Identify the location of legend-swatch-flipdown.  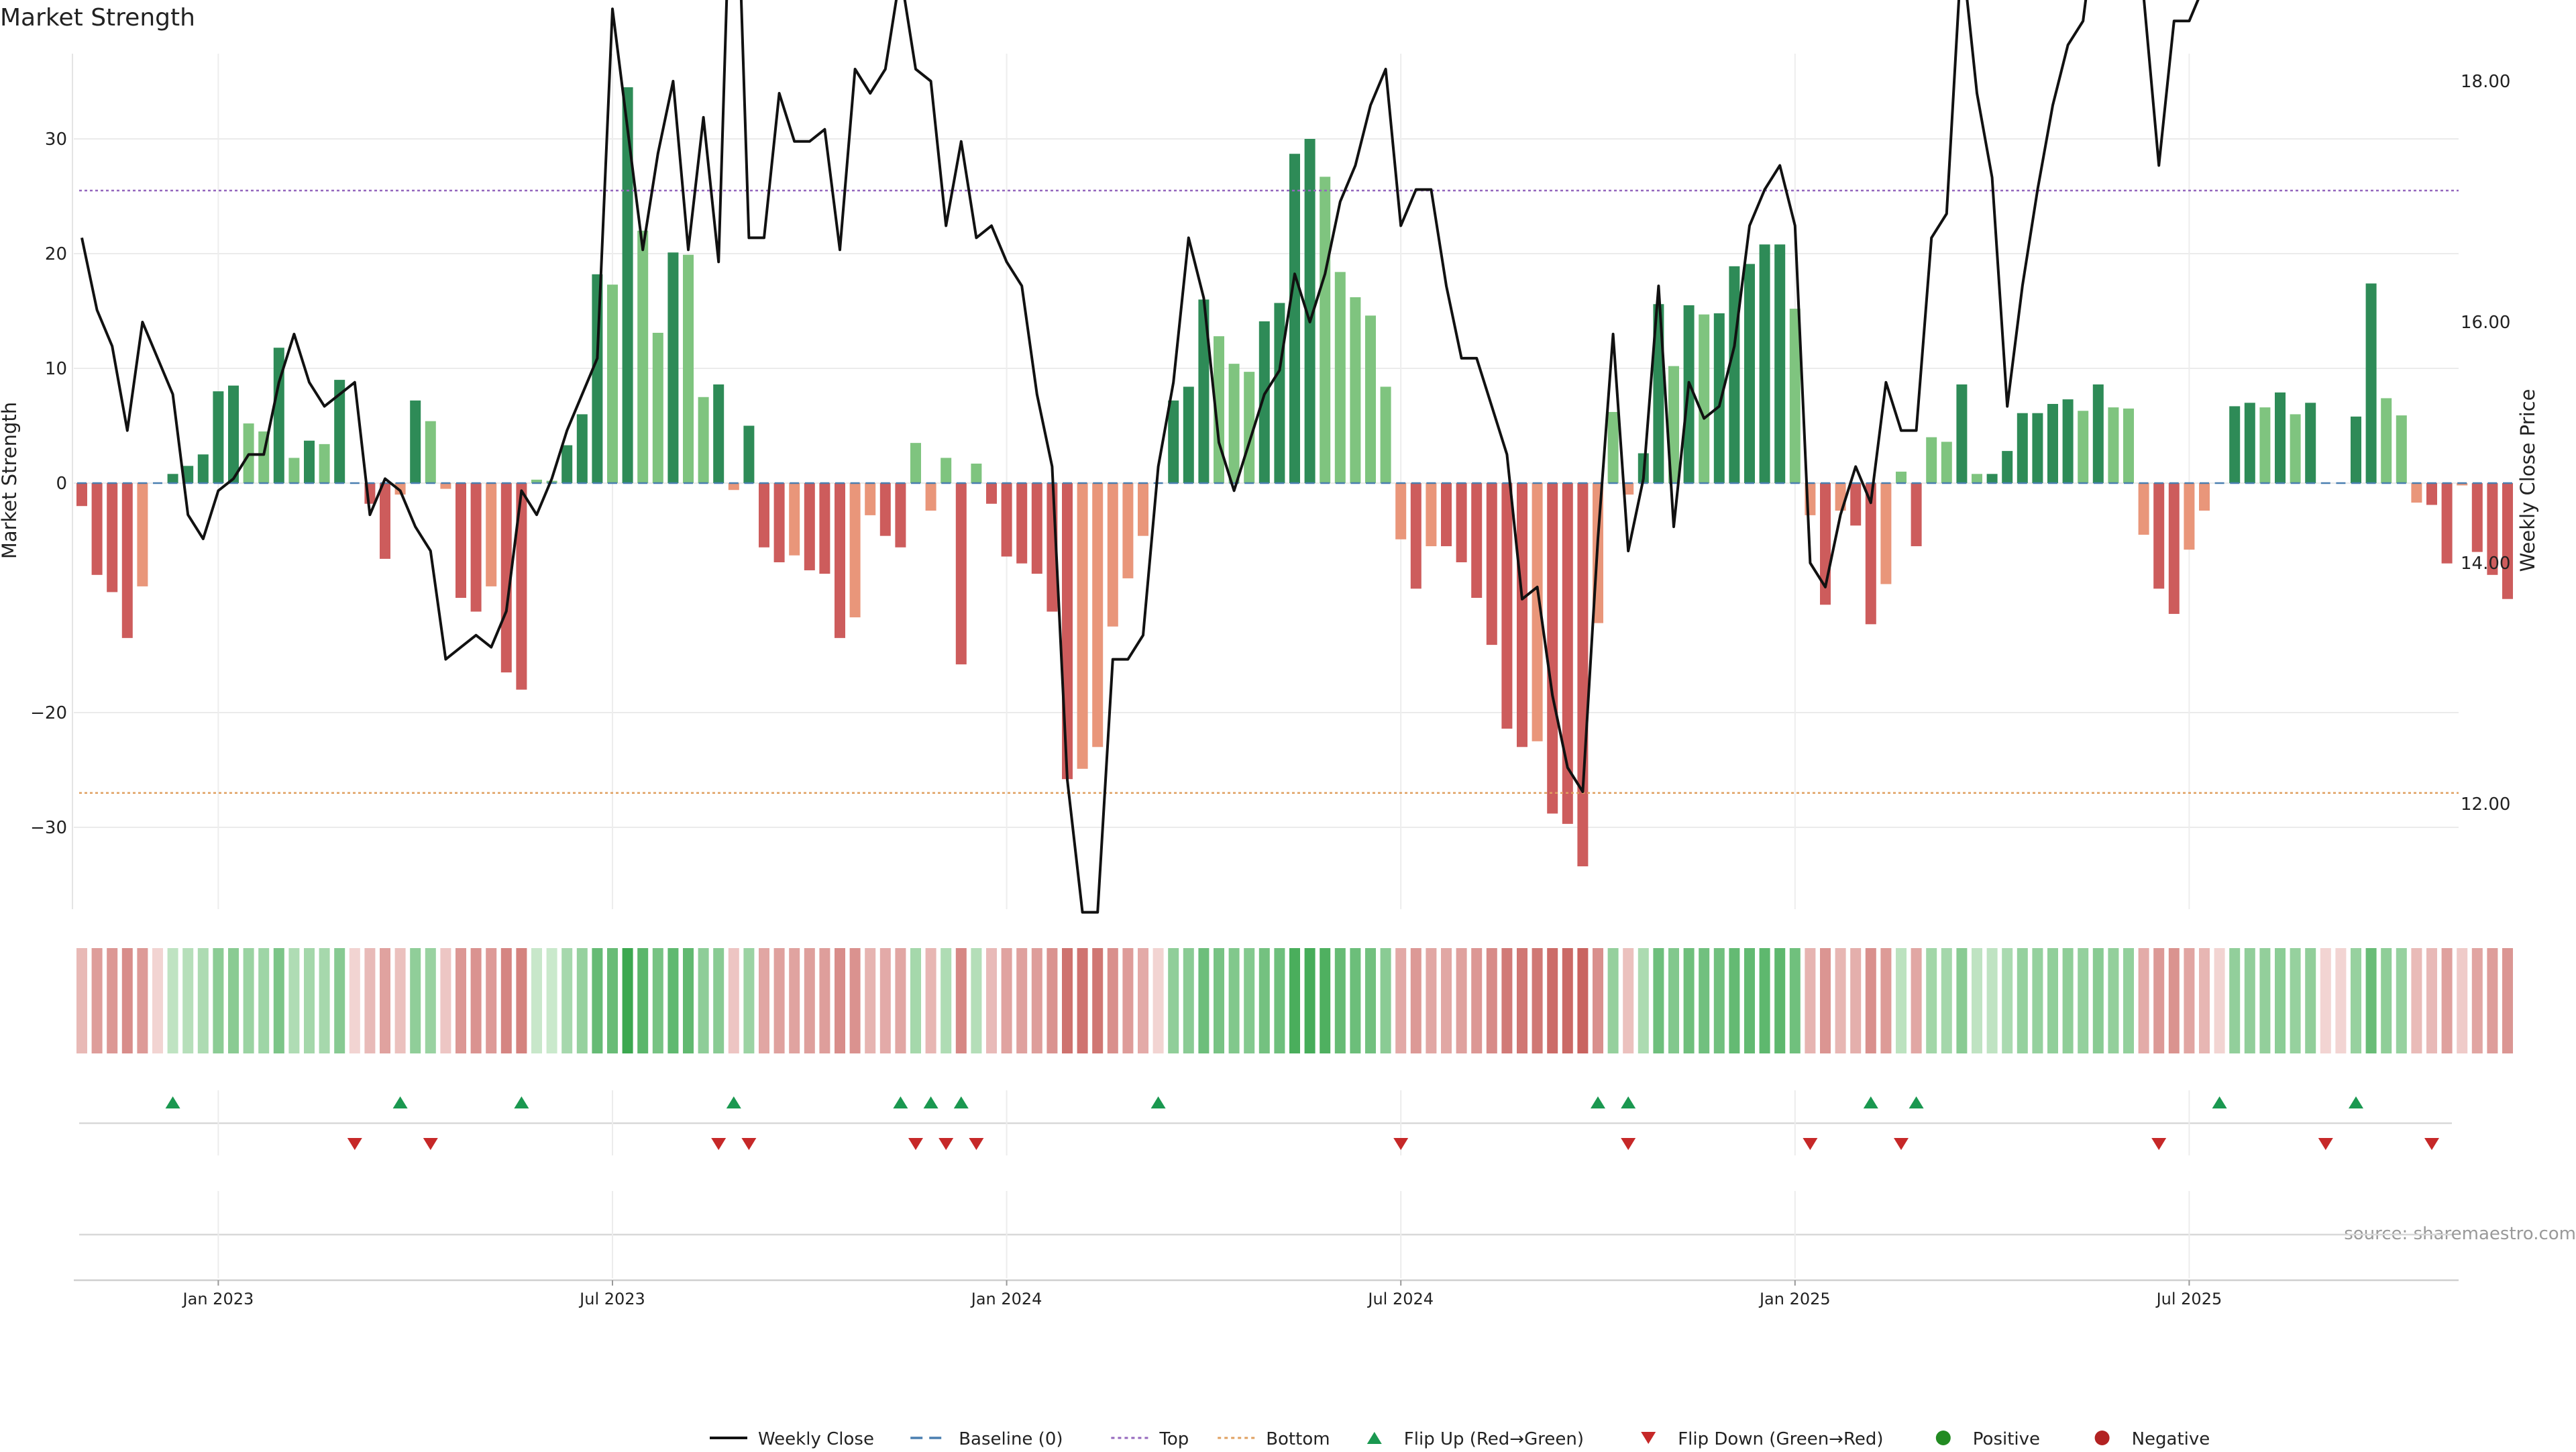
(1648, 1438).